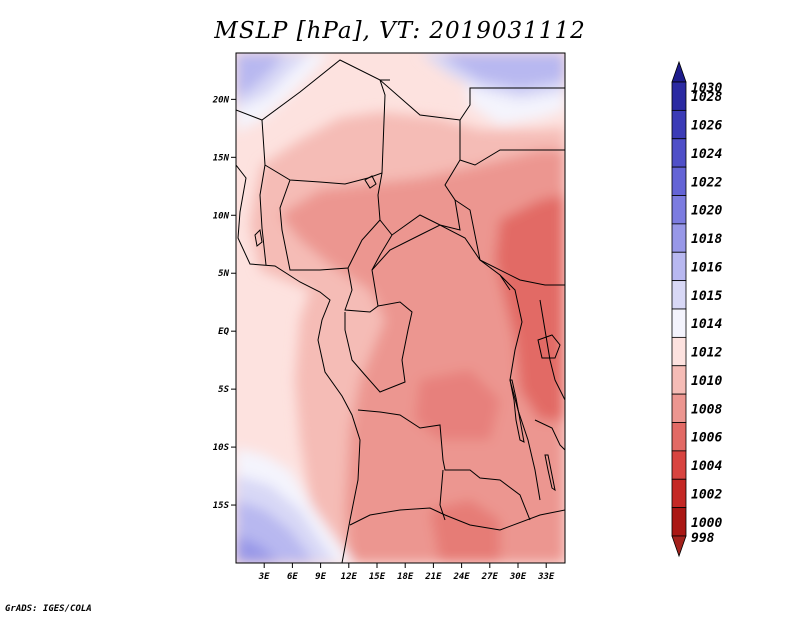 The width and height of the screenshot is (800, 618). I want to click on border-sudan, so click(512, 157).